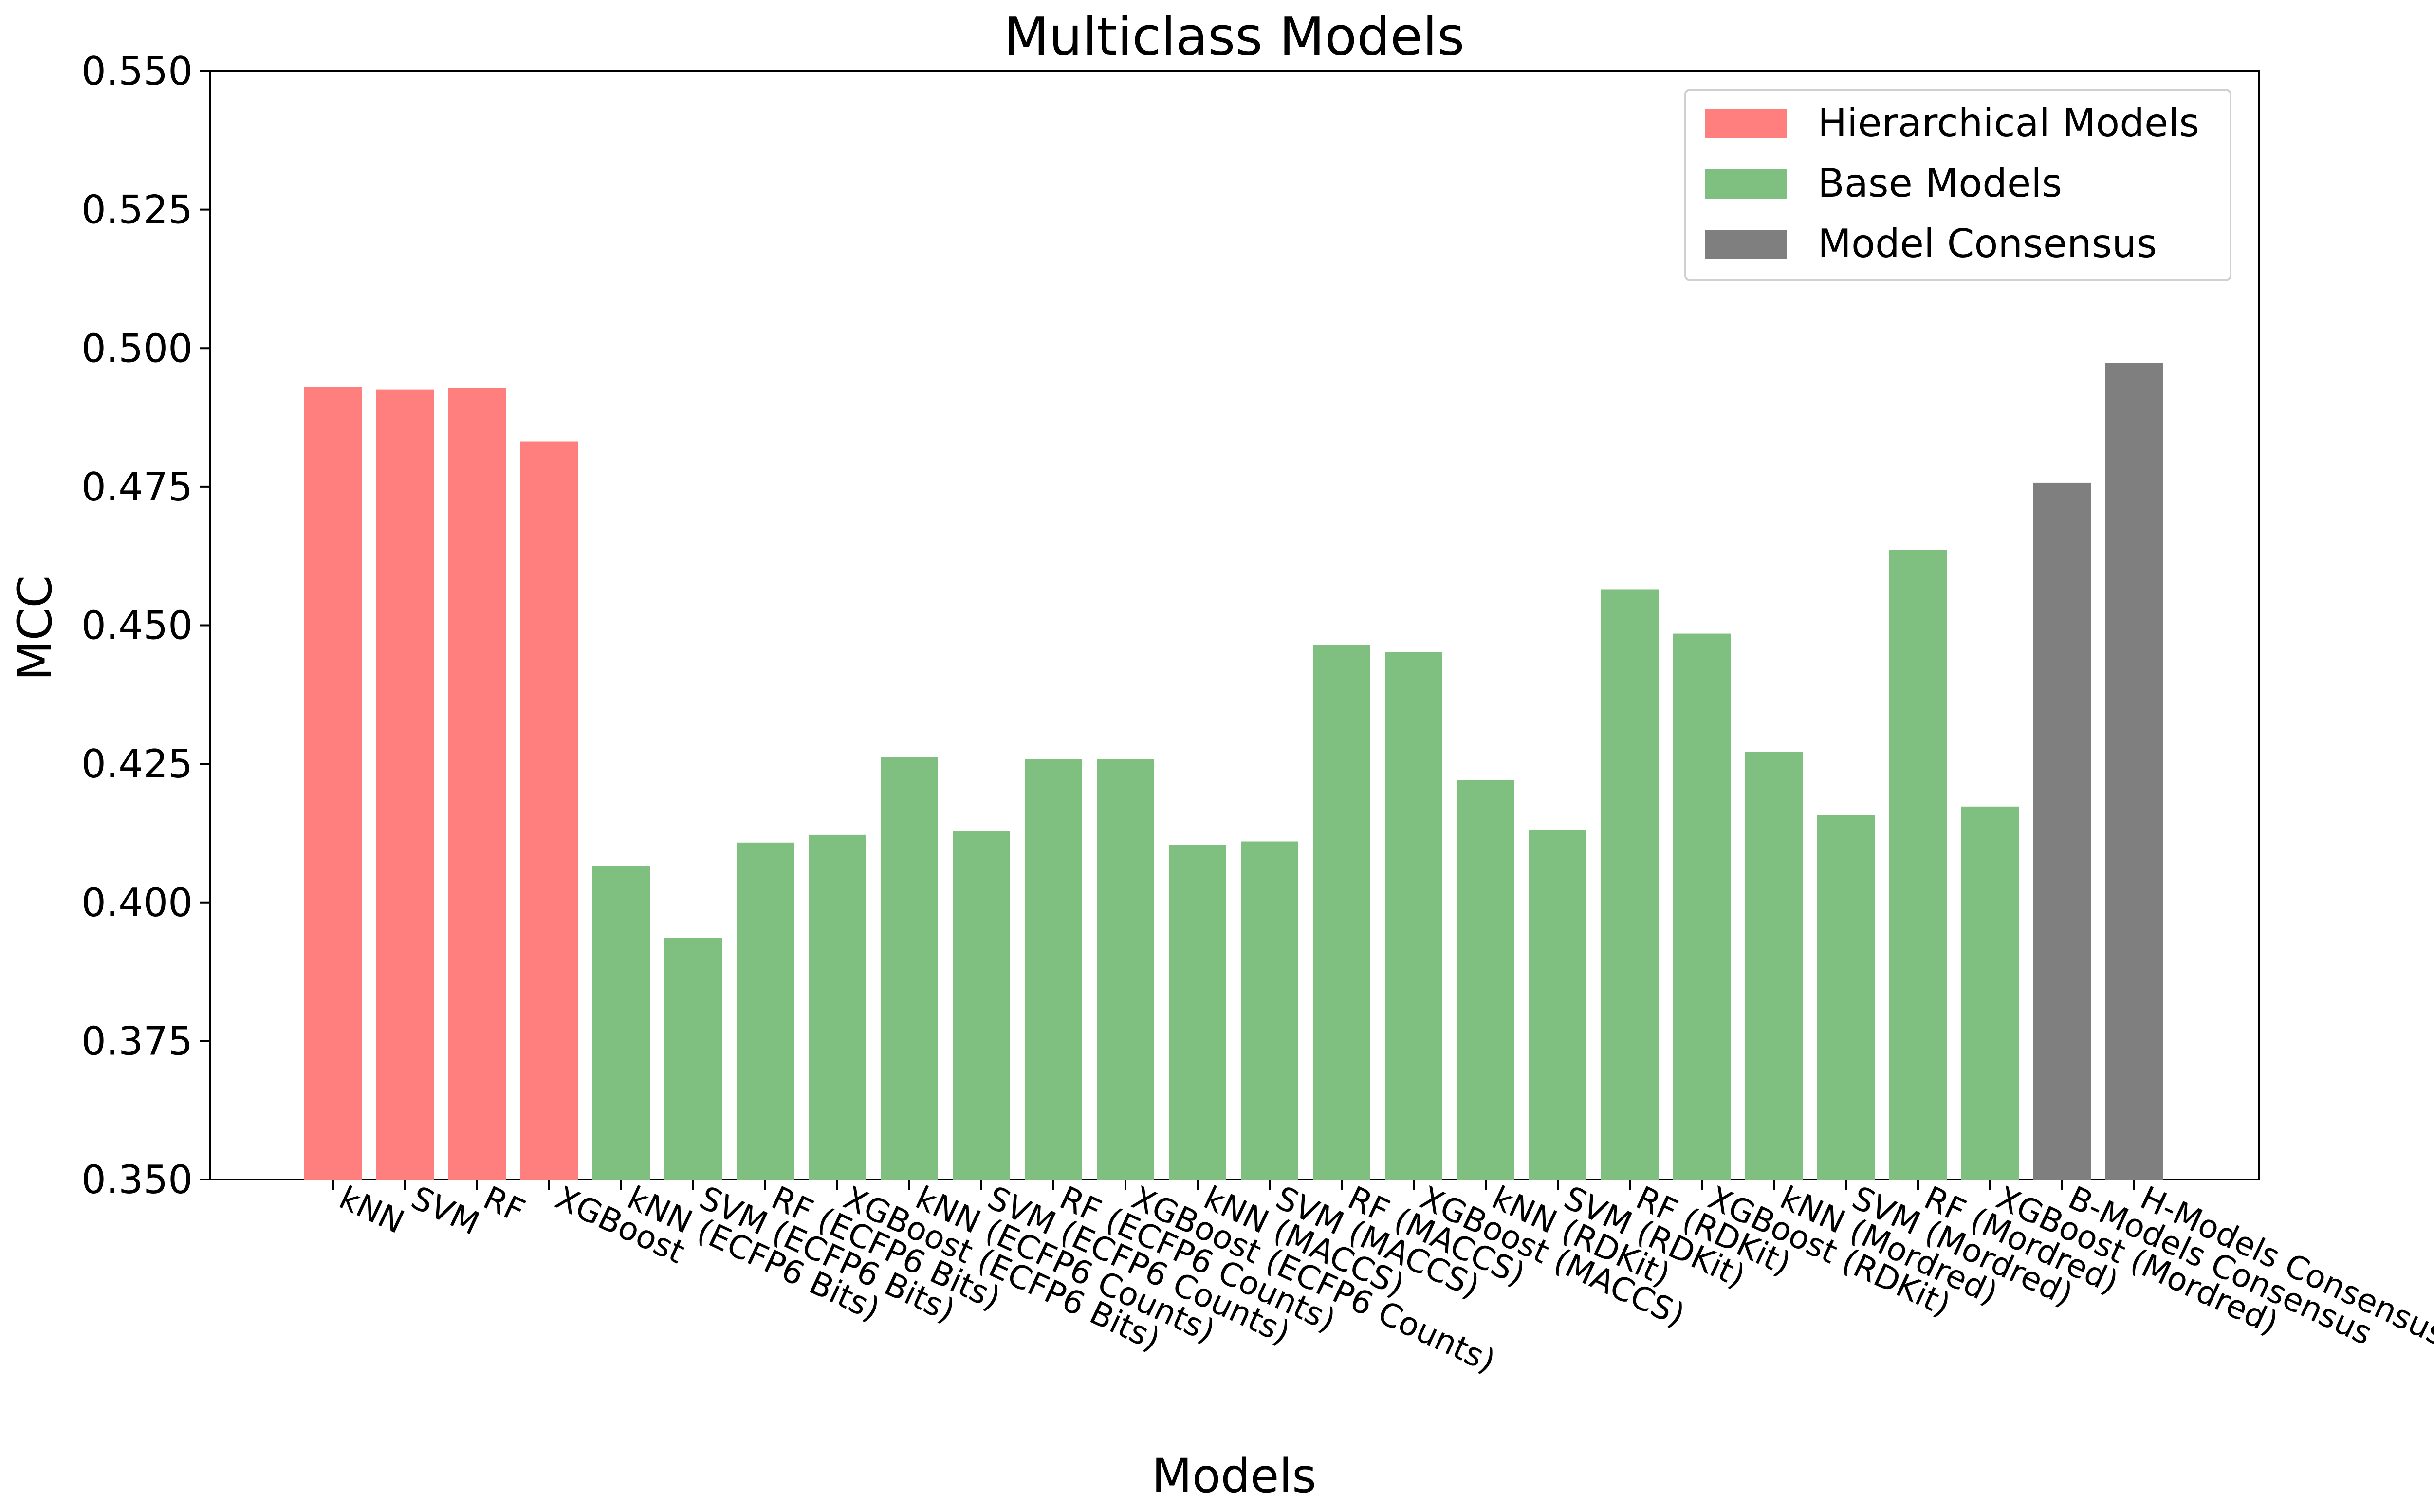 The height and width of the screenshot is (1512, 2434). Describe the element at coordinates (137, 1179) in the screenshot. I see `y-tick-label: 0.350` at that location.